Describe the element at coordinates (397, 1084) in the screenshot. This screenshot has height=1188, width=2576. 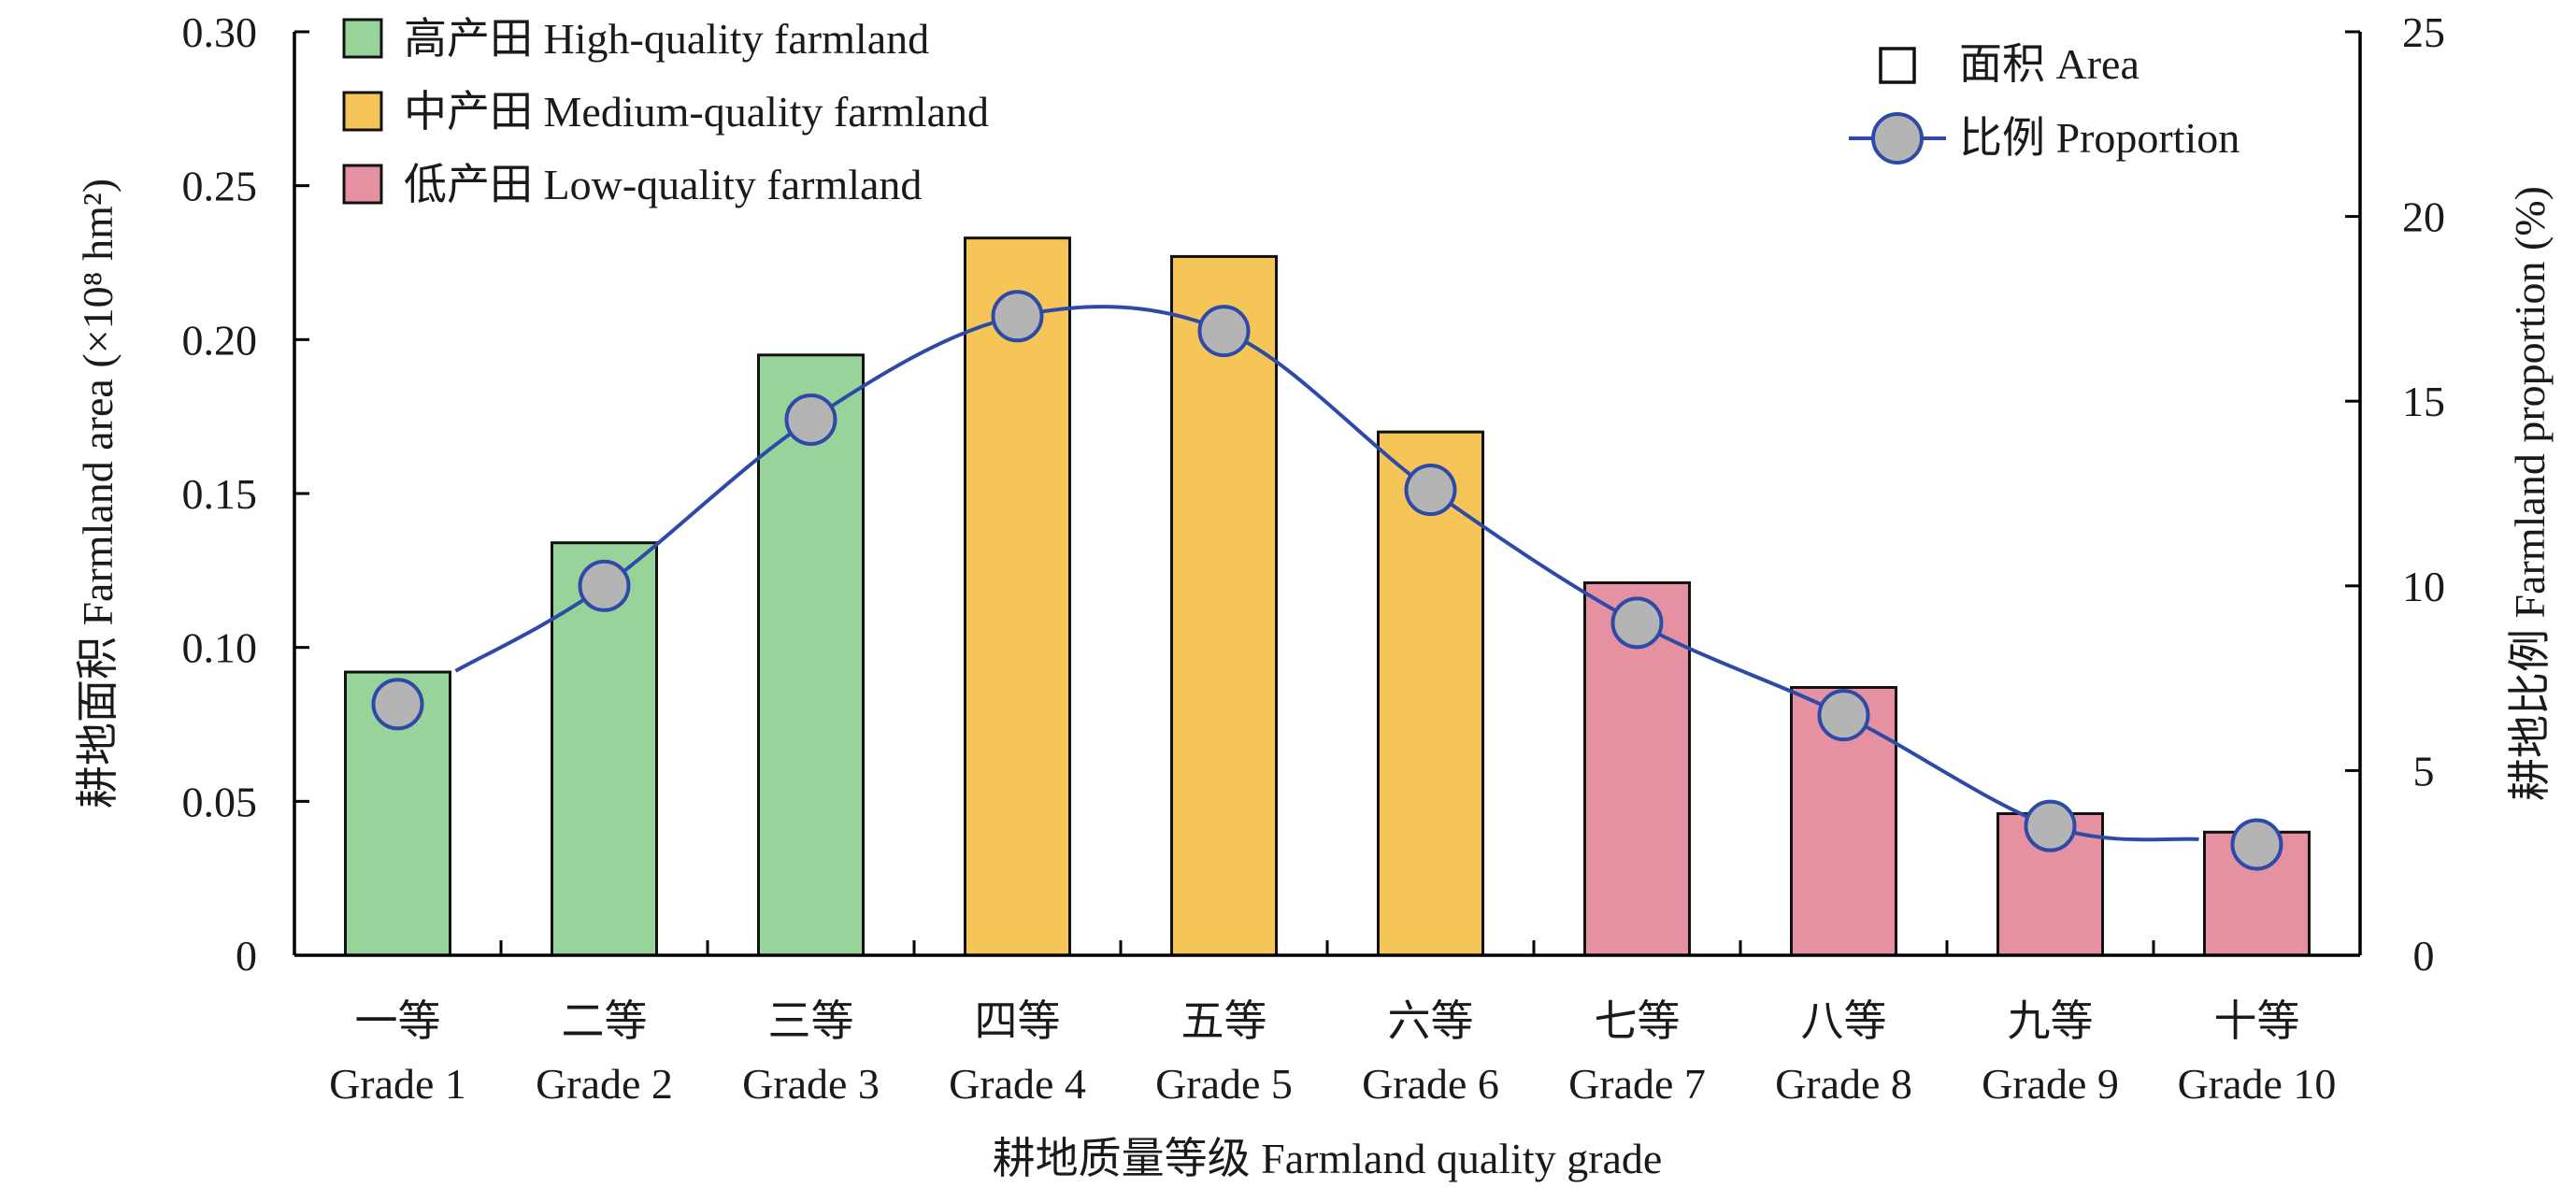
I see `category-label-en: Grade 1` at that location.